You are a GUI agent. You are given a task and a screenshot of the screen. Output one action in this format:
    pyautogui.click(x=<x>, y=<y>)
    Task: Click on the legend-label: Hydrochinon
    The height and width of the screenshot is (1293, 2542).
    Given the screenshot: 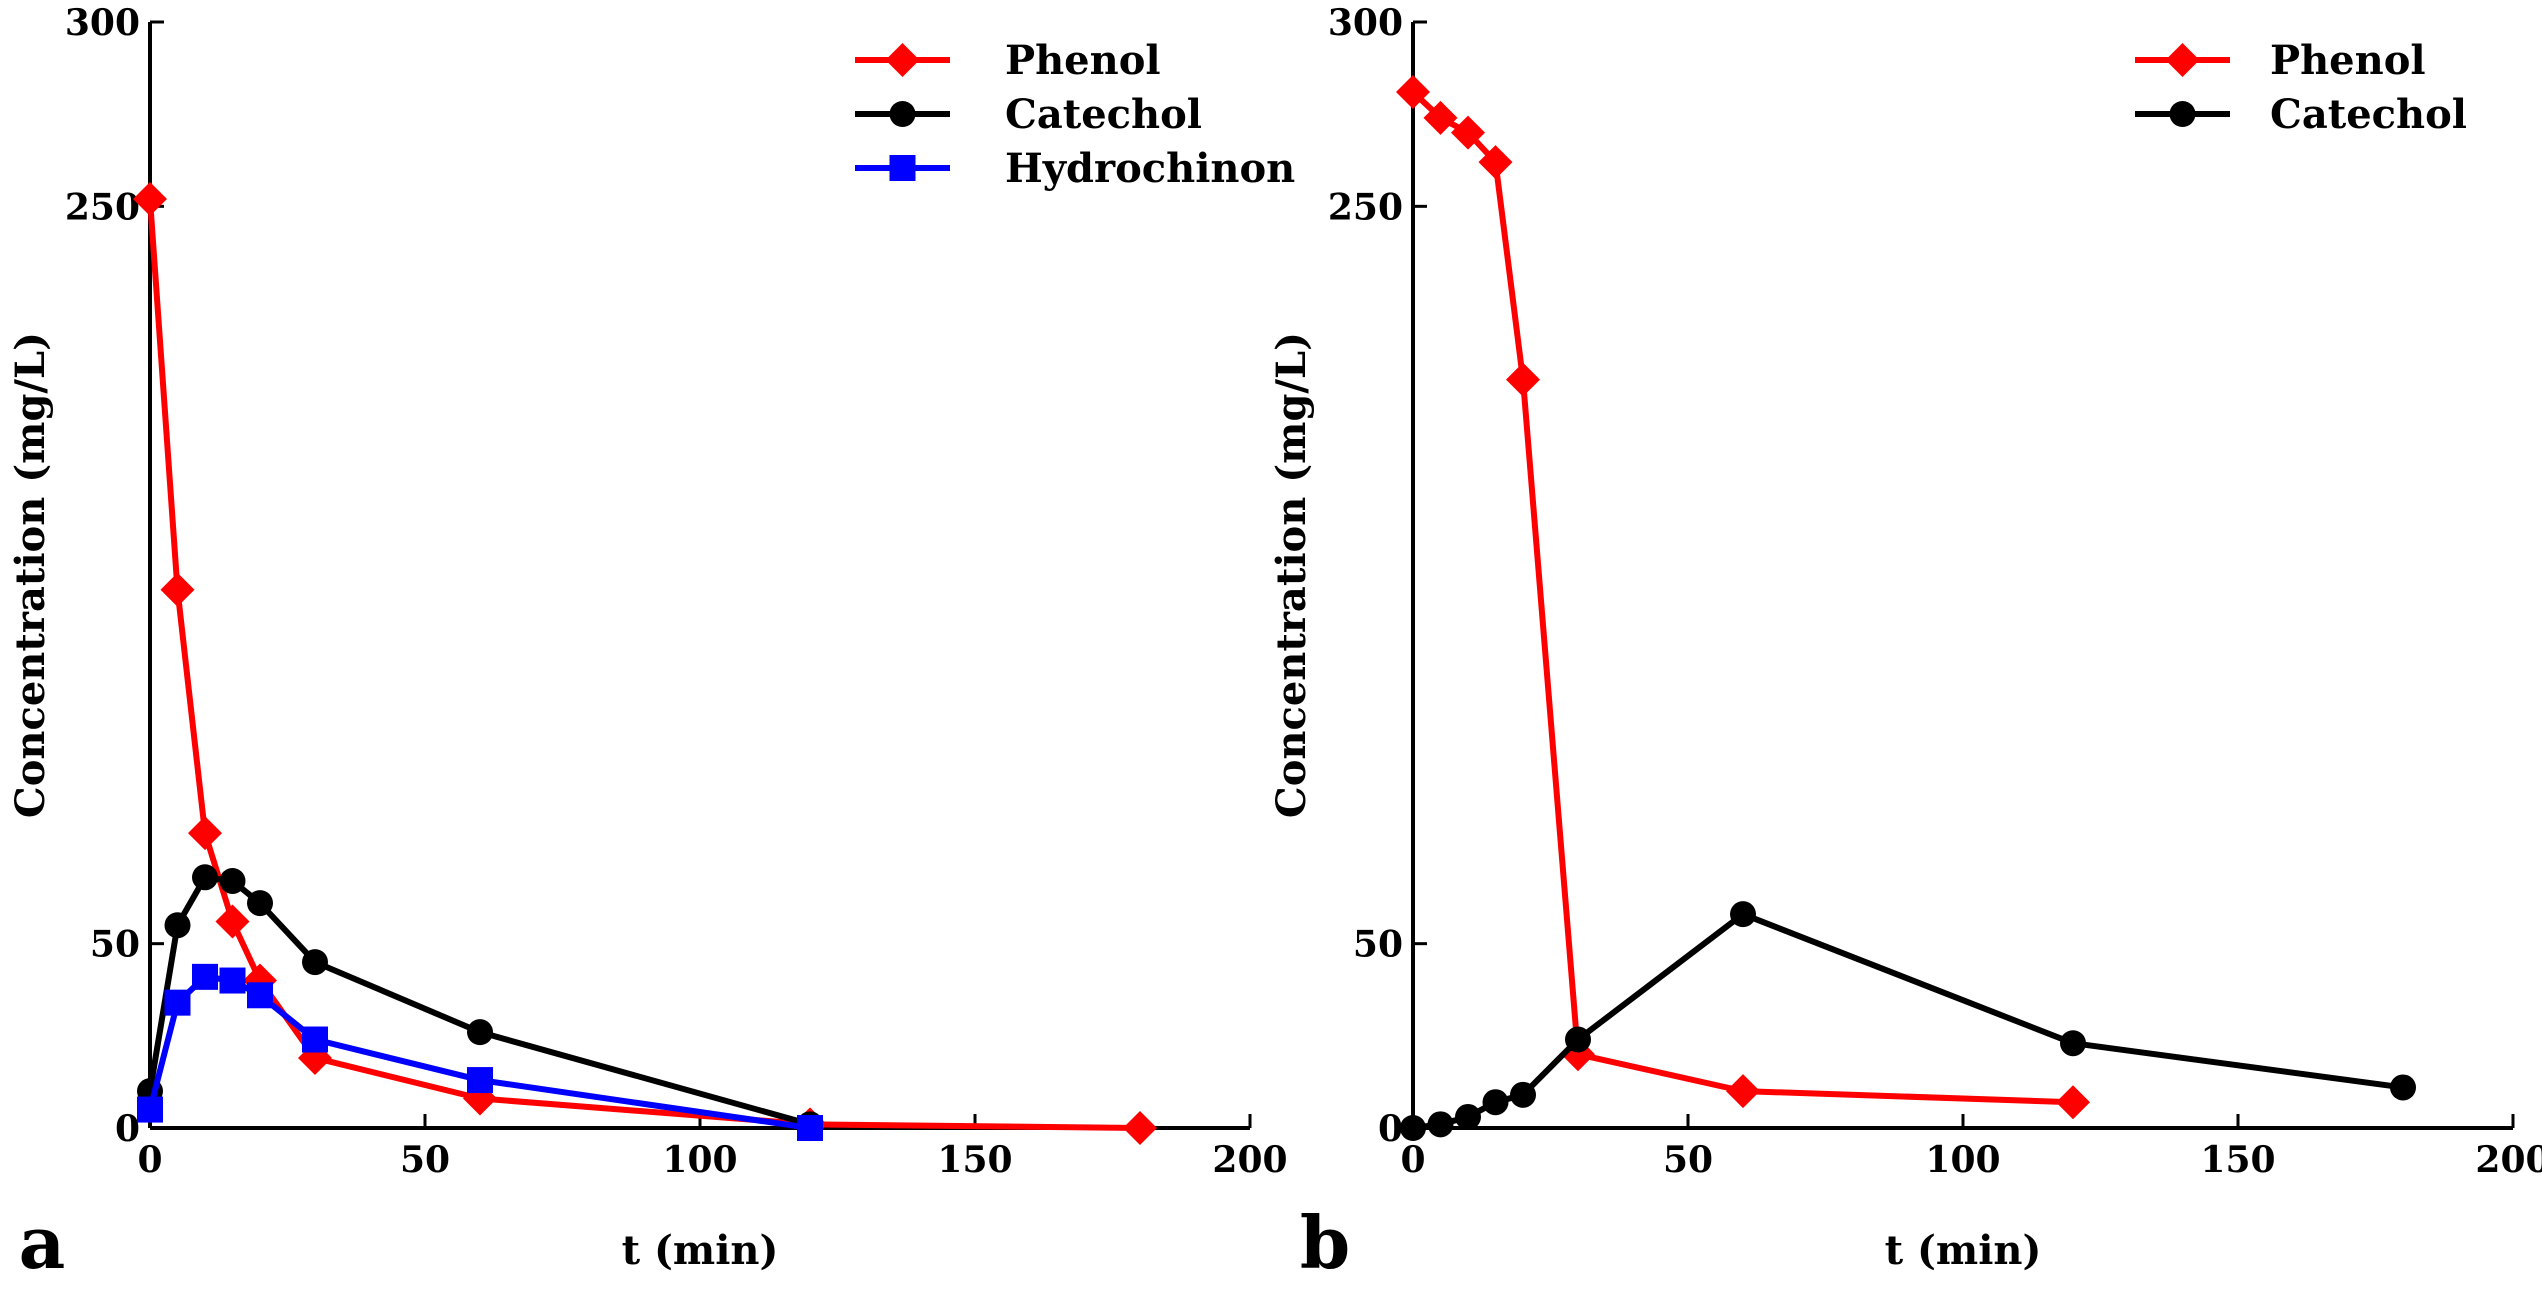 What is the action you would take?
    pyautogui.click(x=1150, y=168)
    